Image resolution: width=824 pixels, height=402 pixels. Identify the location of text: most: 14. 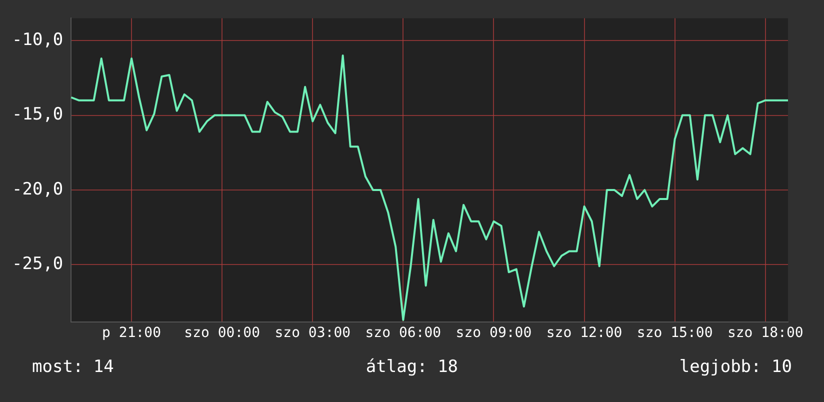
(73, 367).